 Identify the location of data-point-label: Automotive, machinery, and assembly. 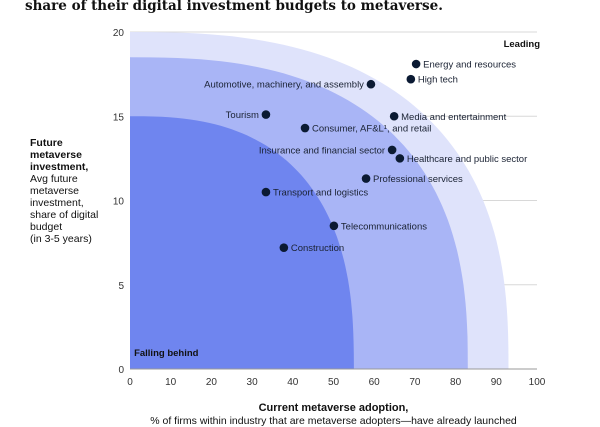
(284, 85).